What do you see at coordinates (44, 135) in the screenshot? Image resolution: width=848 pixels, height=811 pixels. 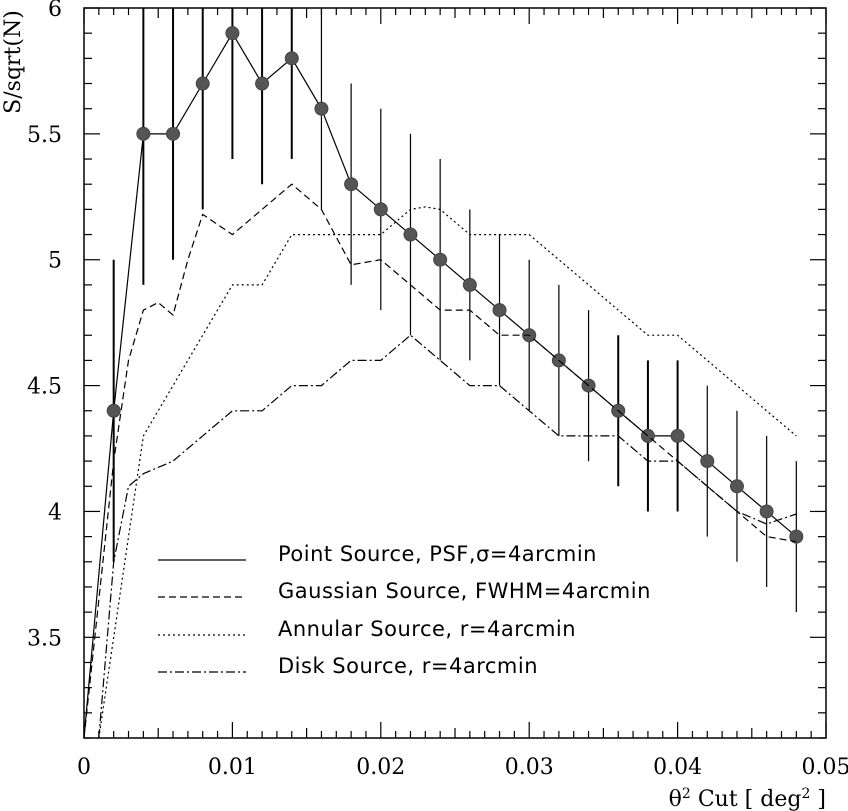 I see `y-tick-label: 5.5` at bounding box center [44, 135].